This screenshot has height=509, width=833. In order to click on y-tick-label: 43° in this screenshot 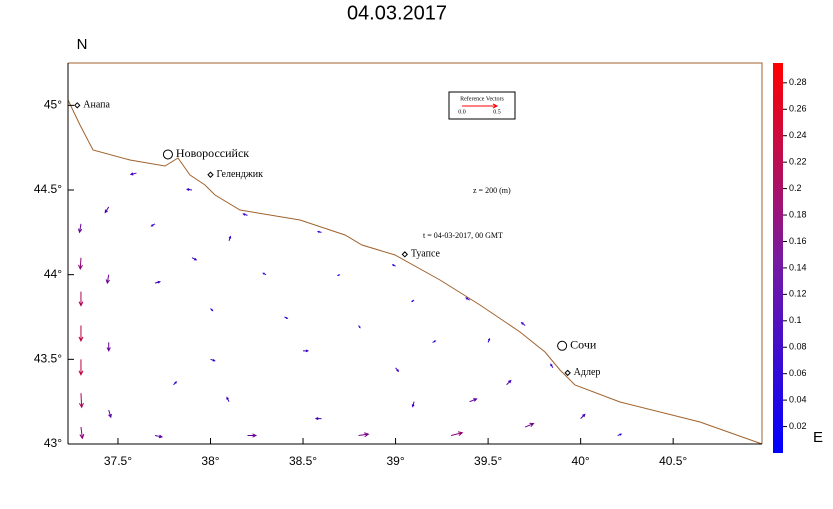, I will do `click(53, 443)`.